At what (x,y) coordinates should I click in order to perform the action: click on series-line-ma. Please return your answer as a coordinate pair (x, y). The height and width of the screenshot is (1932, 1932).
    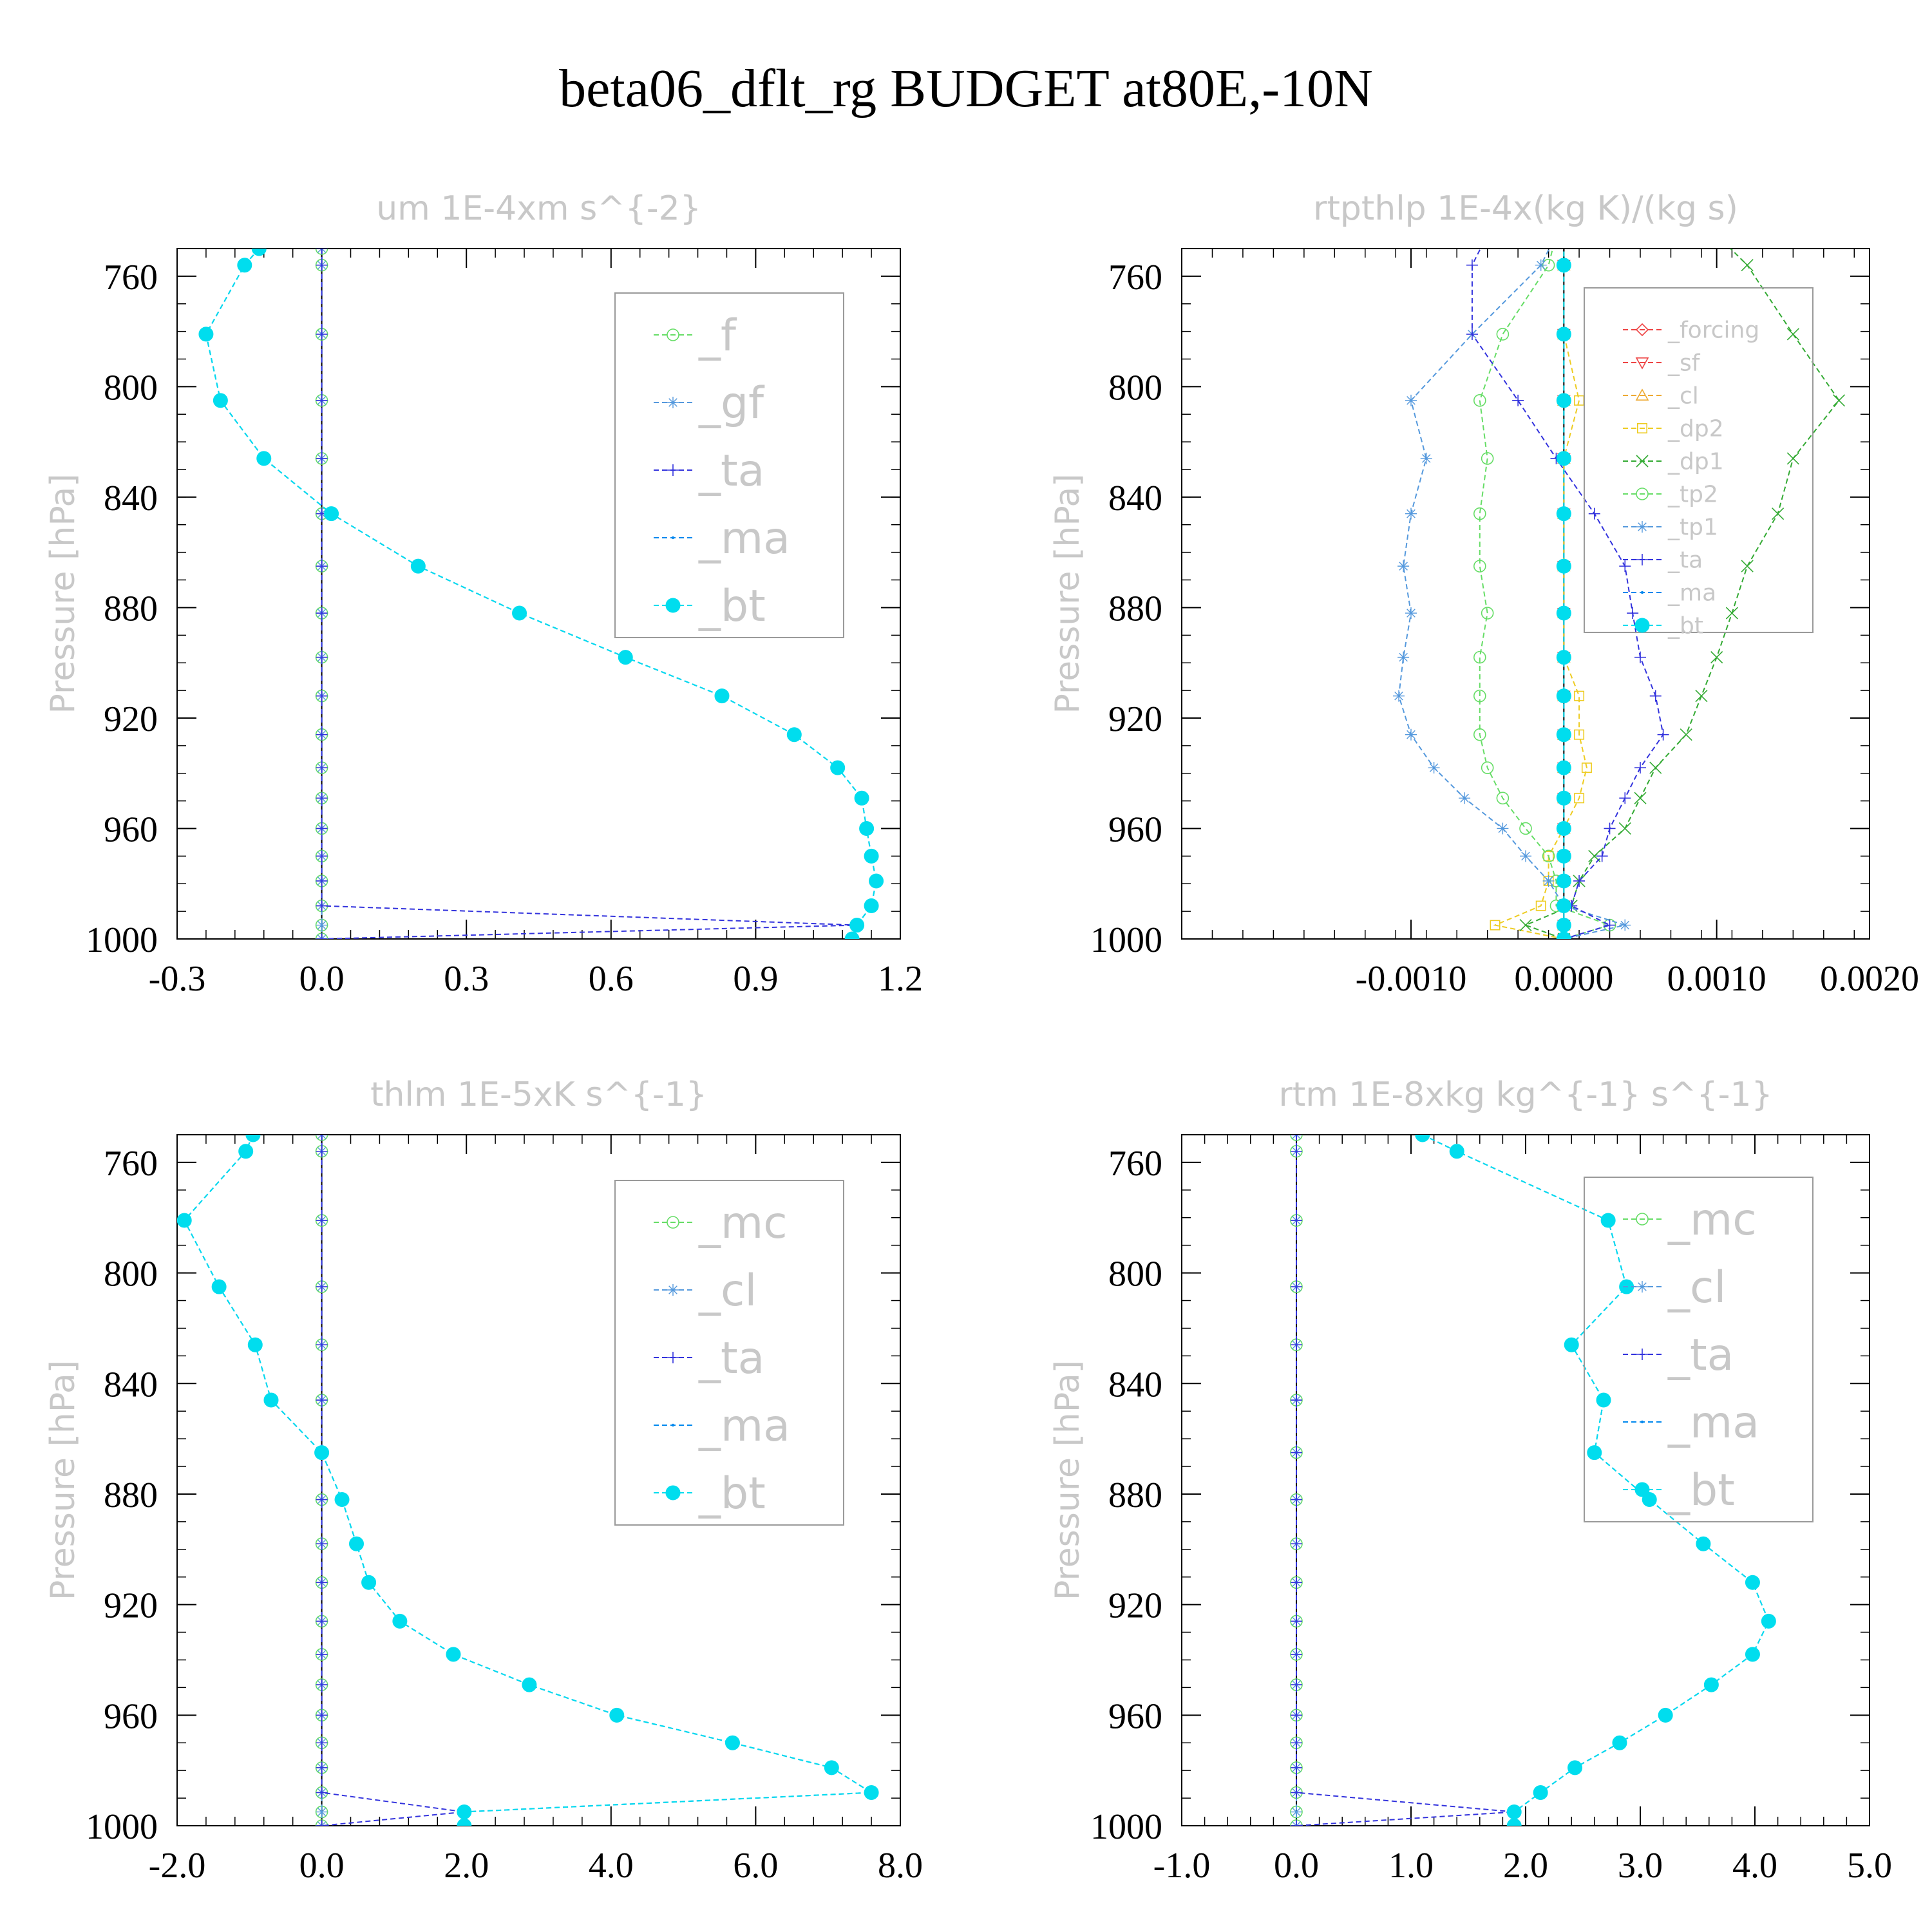
    Looking at the image, I should click on (541, 594).